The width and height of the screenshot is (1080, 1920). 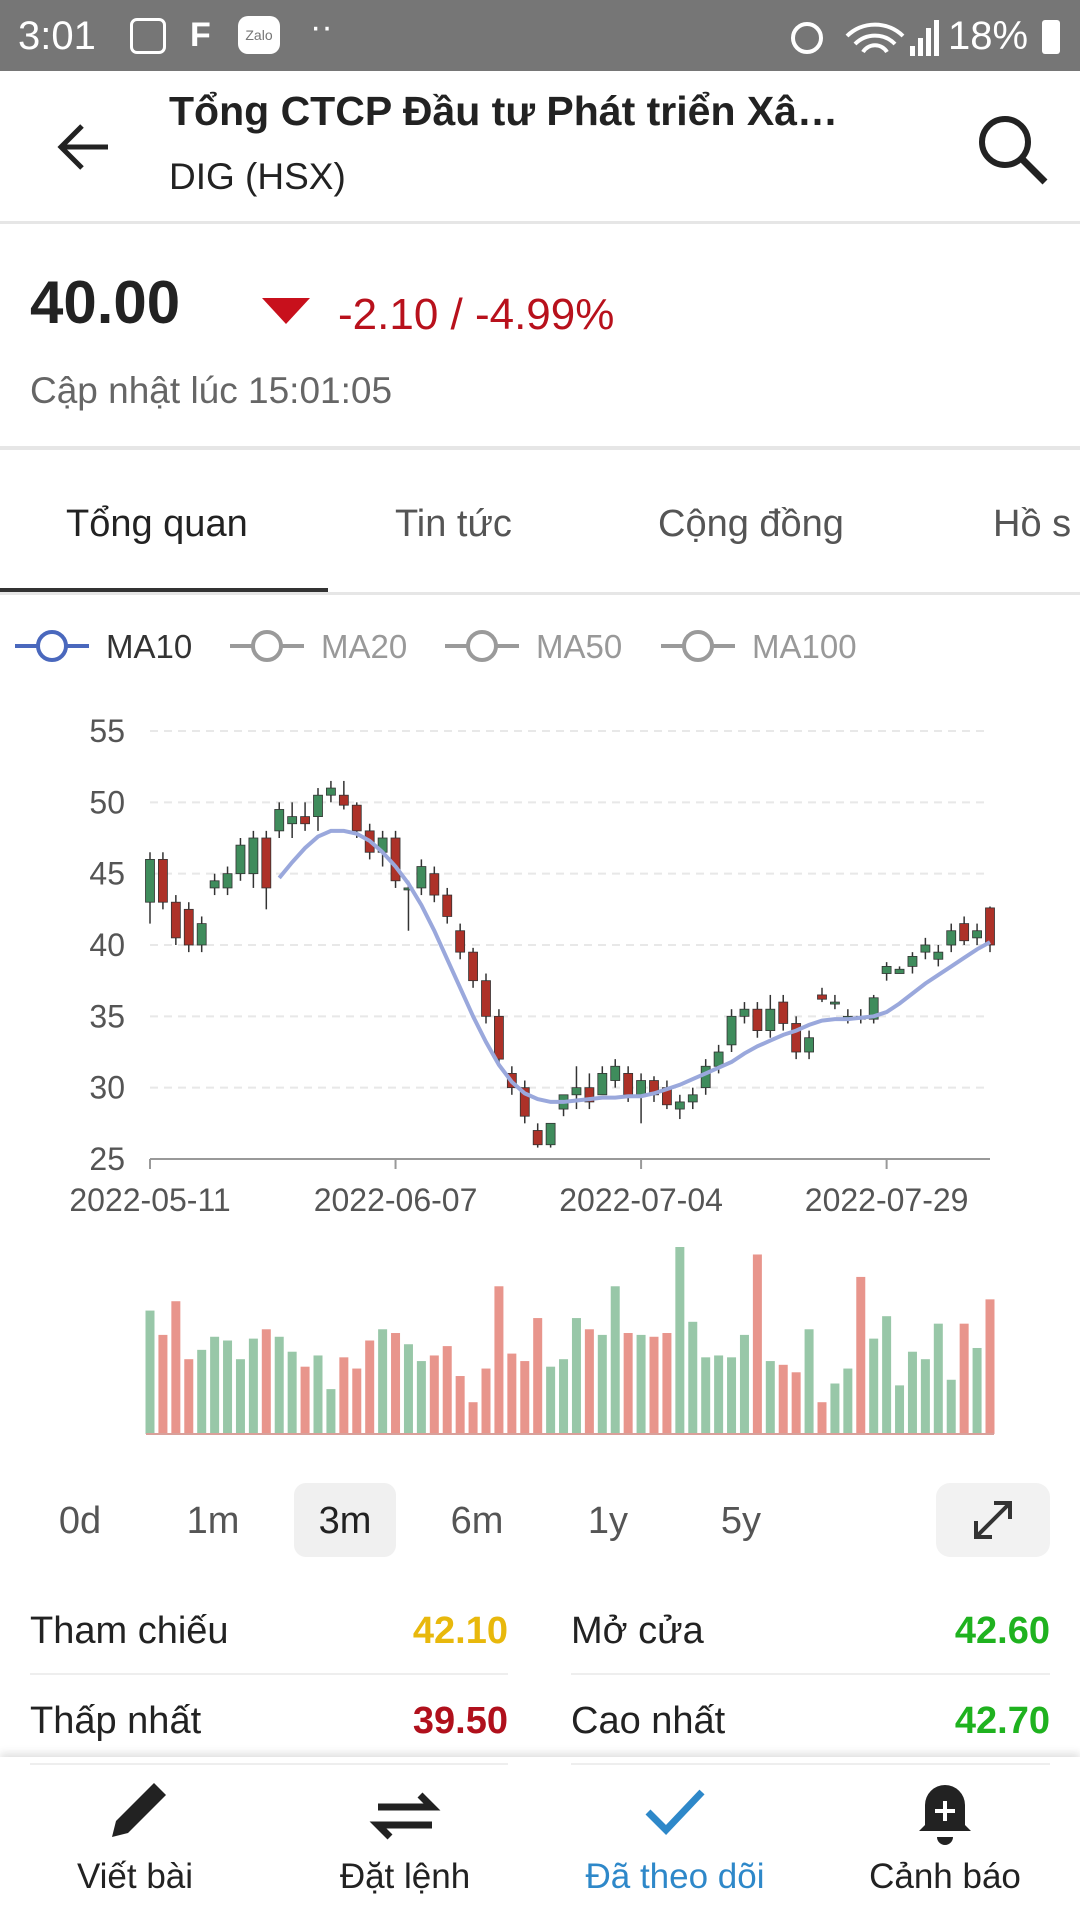 I want to click on y-tick-label: 40, so click(x=107, y=945).